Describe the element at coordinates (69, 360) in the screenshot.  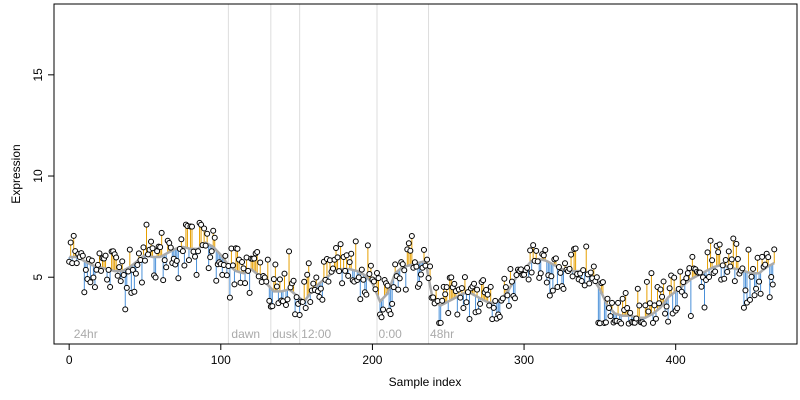
I see `x-tick-label: 0` at that location.